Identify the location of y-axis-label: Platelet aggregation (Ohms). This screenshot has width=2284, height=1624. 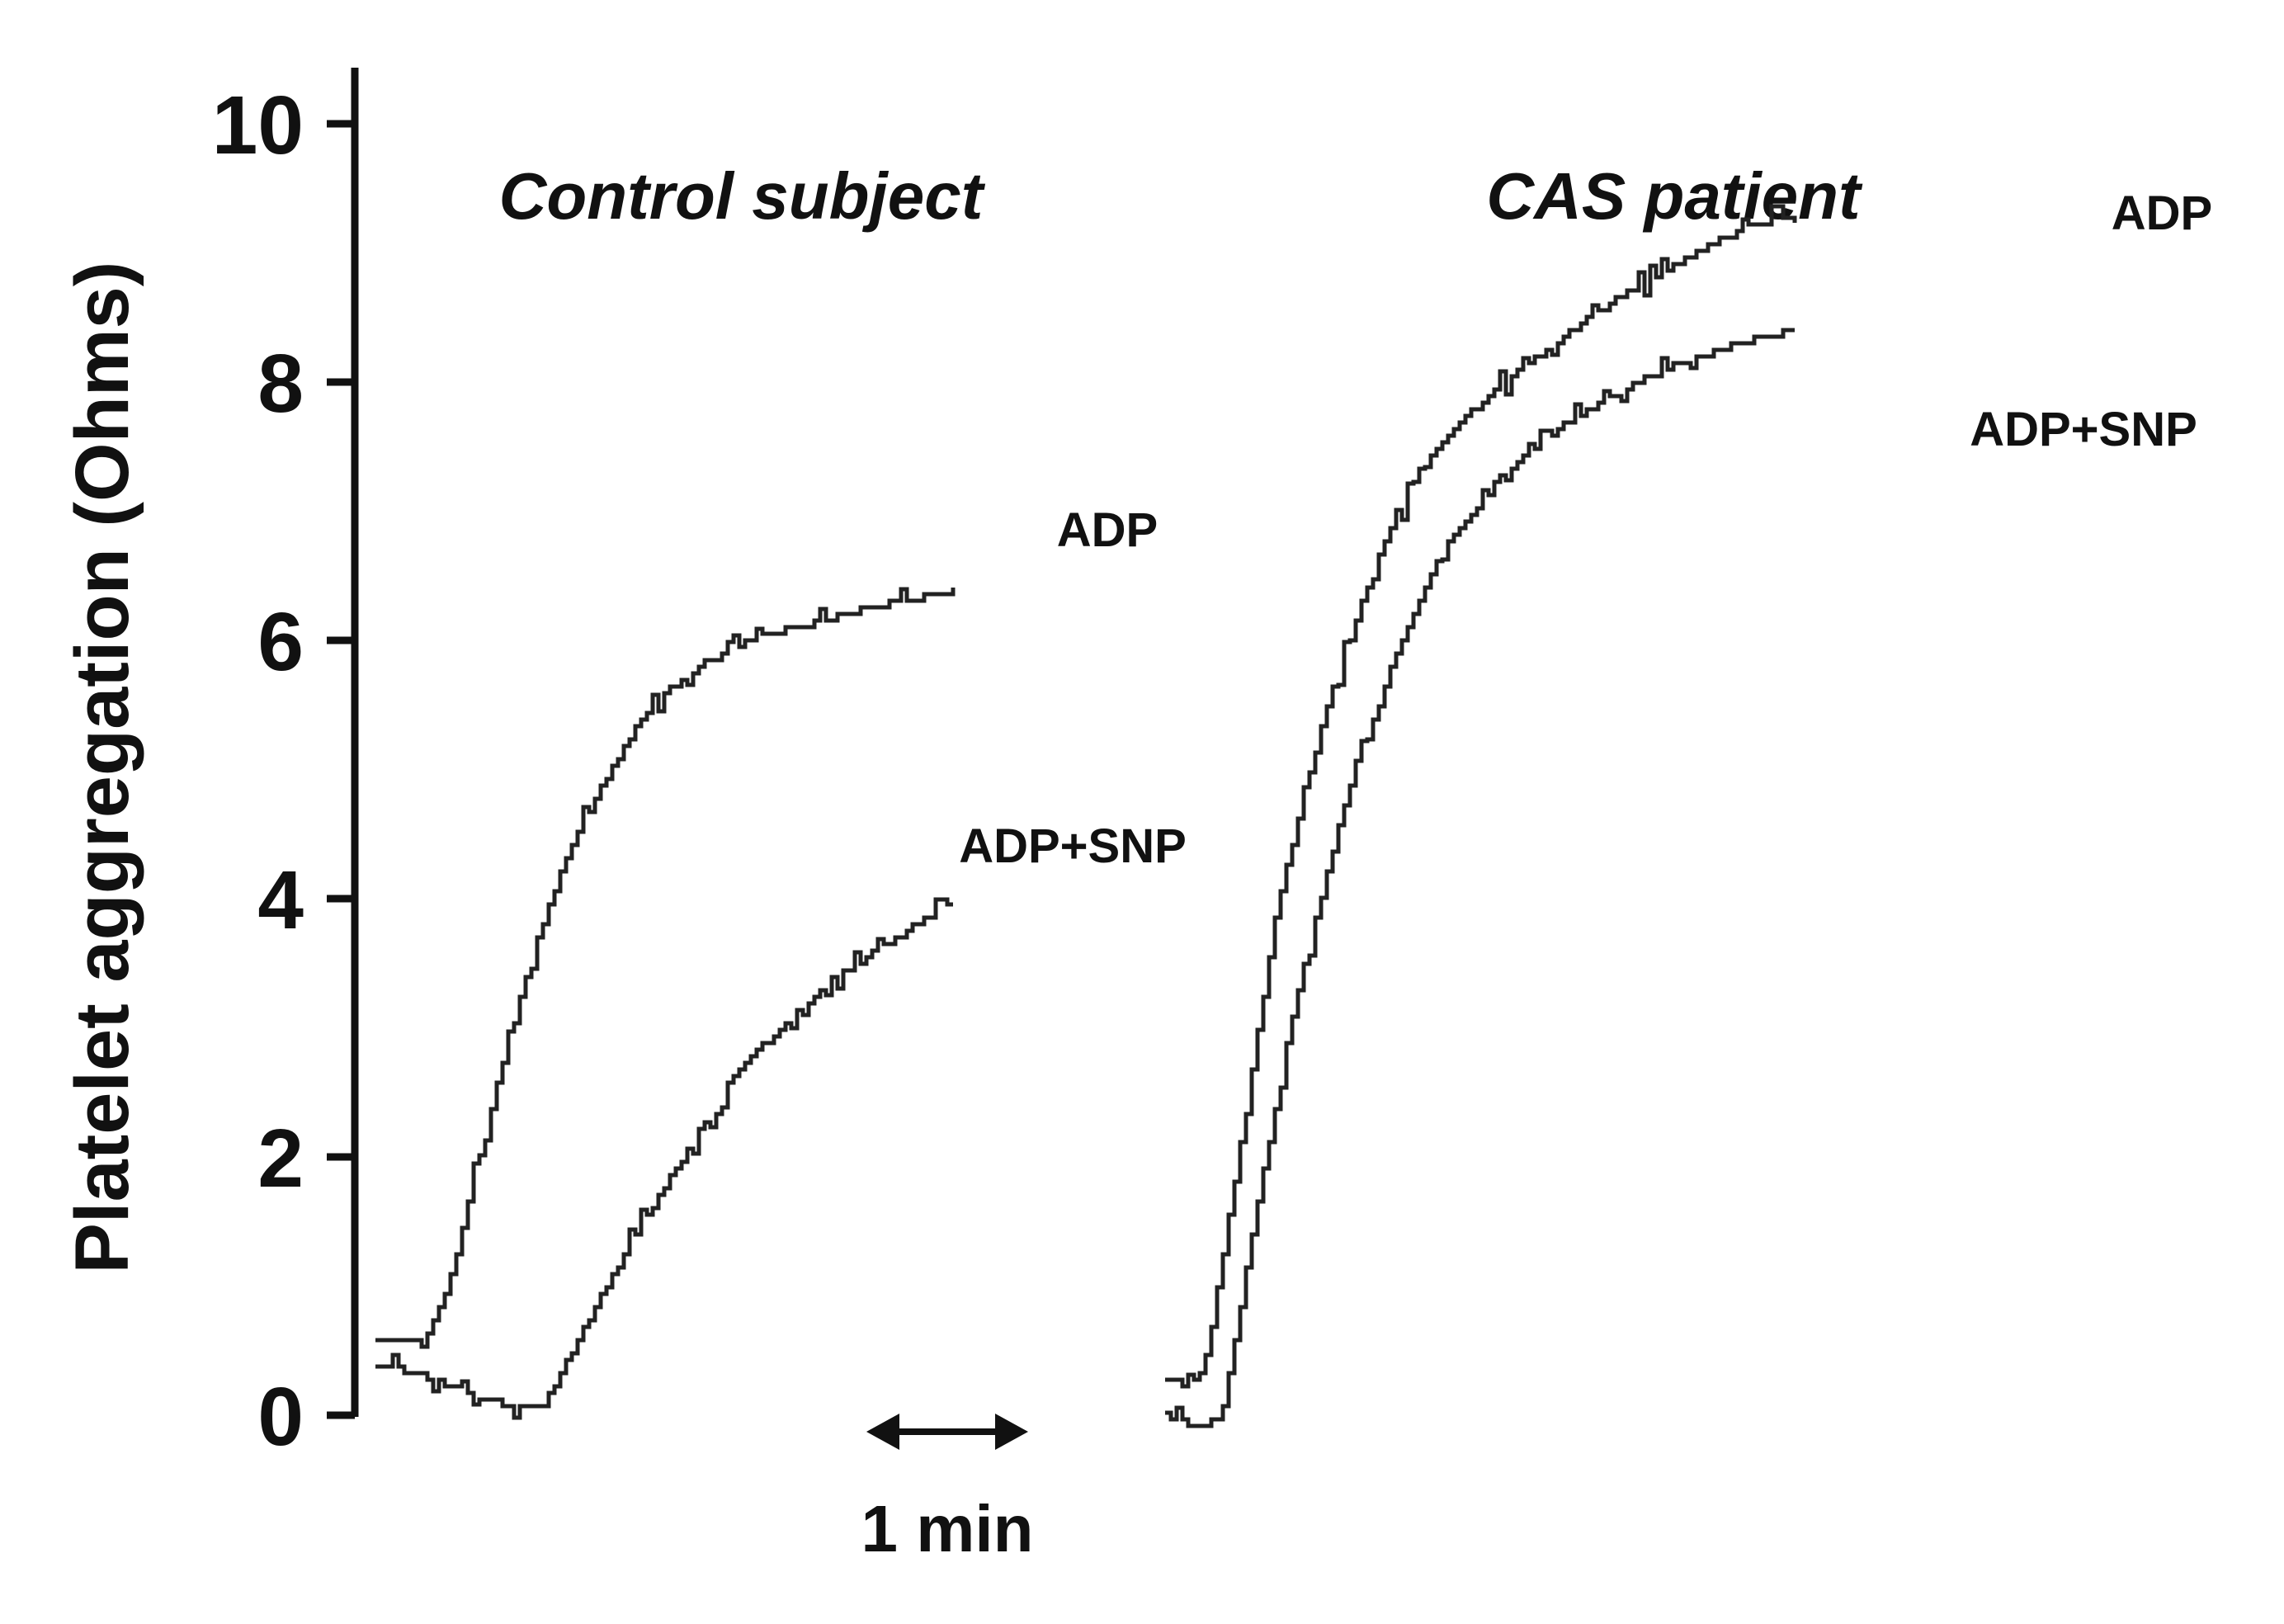
(102, 768).